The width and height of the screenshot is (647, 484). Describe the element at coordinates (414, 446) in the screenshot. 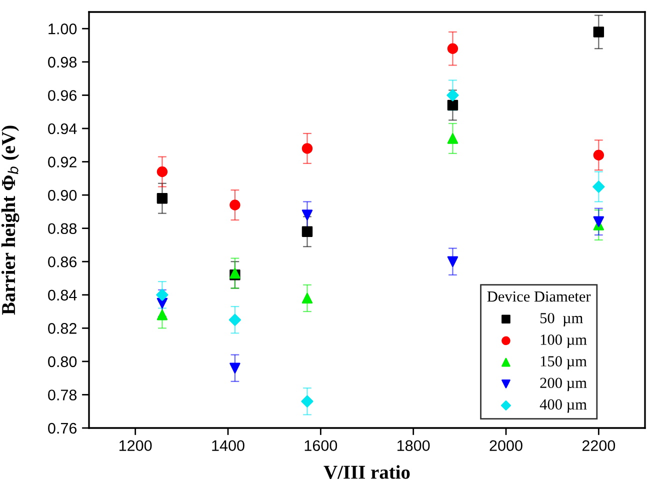

I see `x-tick-label: 1800` at that location.